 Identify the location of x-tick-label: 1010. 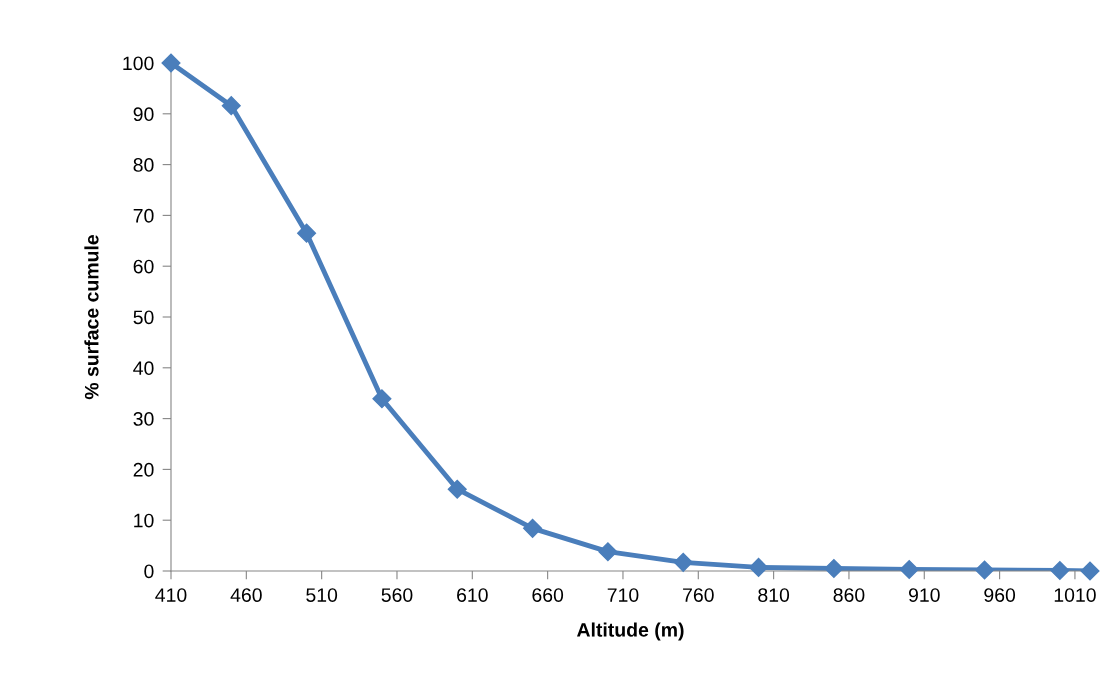
(1075, 595).